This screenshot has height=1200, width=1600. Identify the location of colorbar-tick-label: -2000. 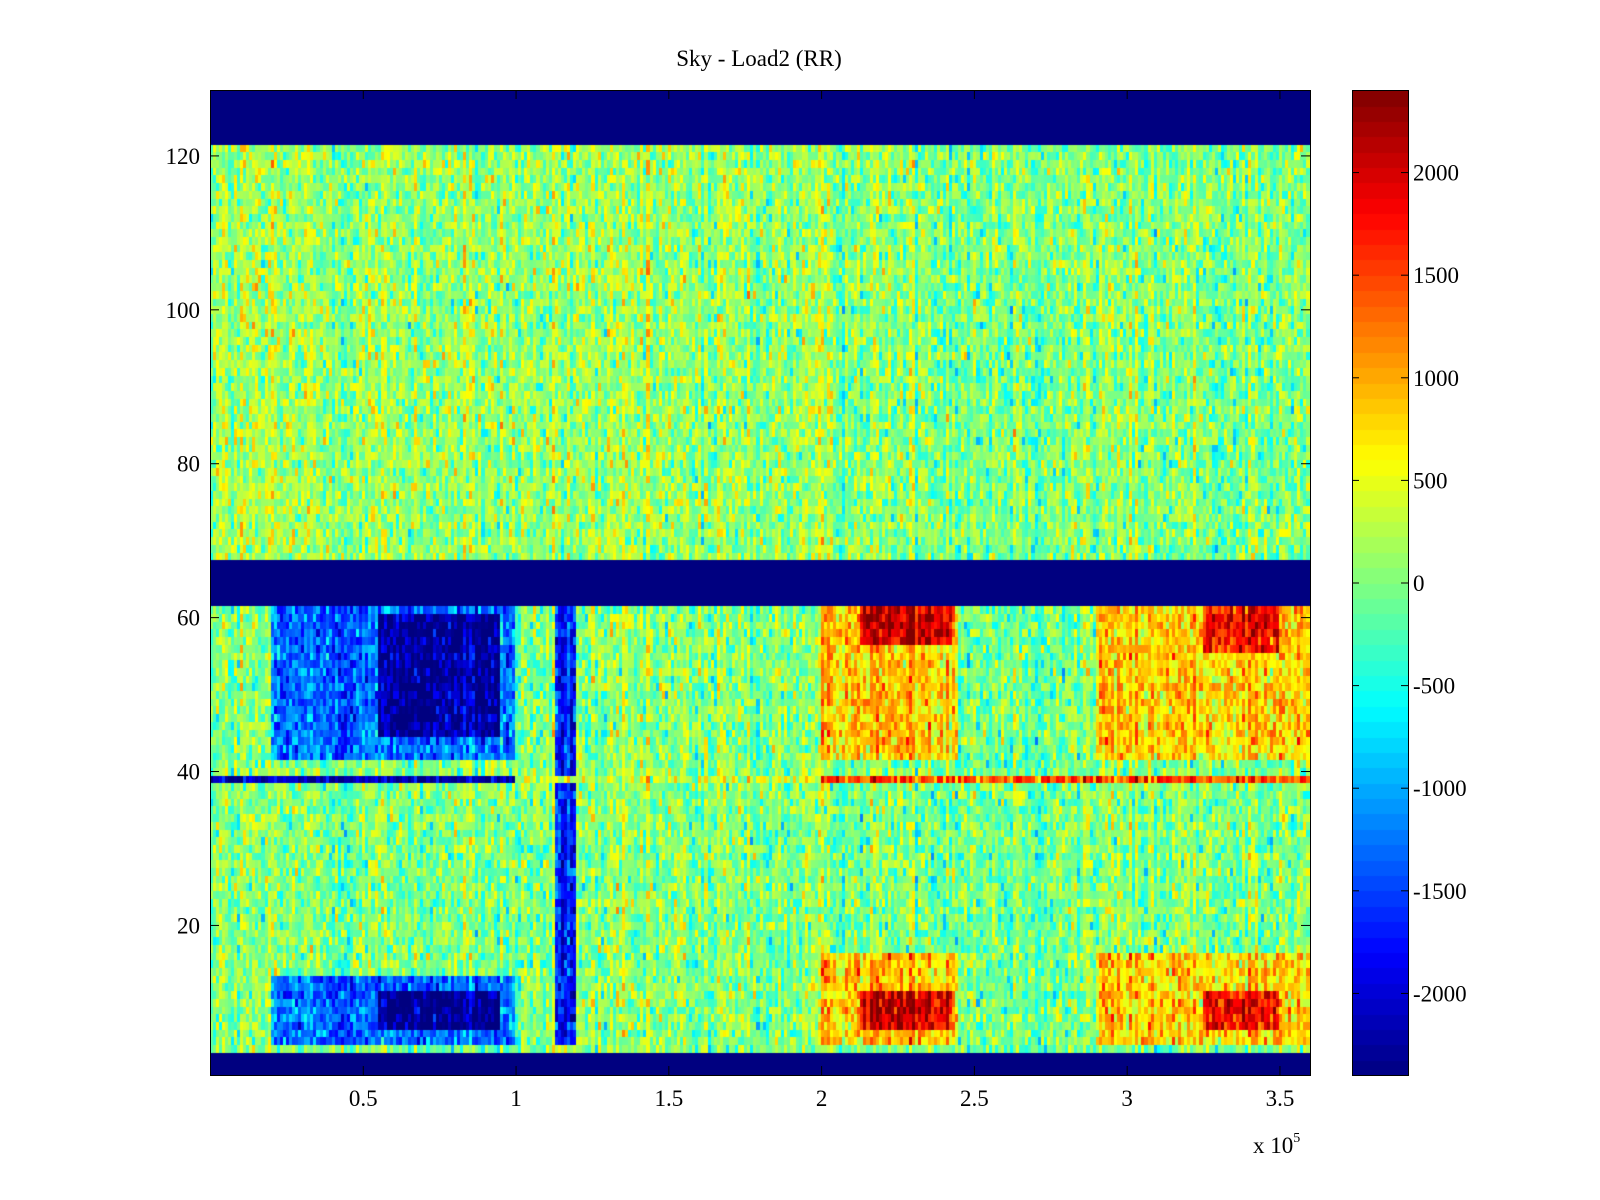
(1440, 993).